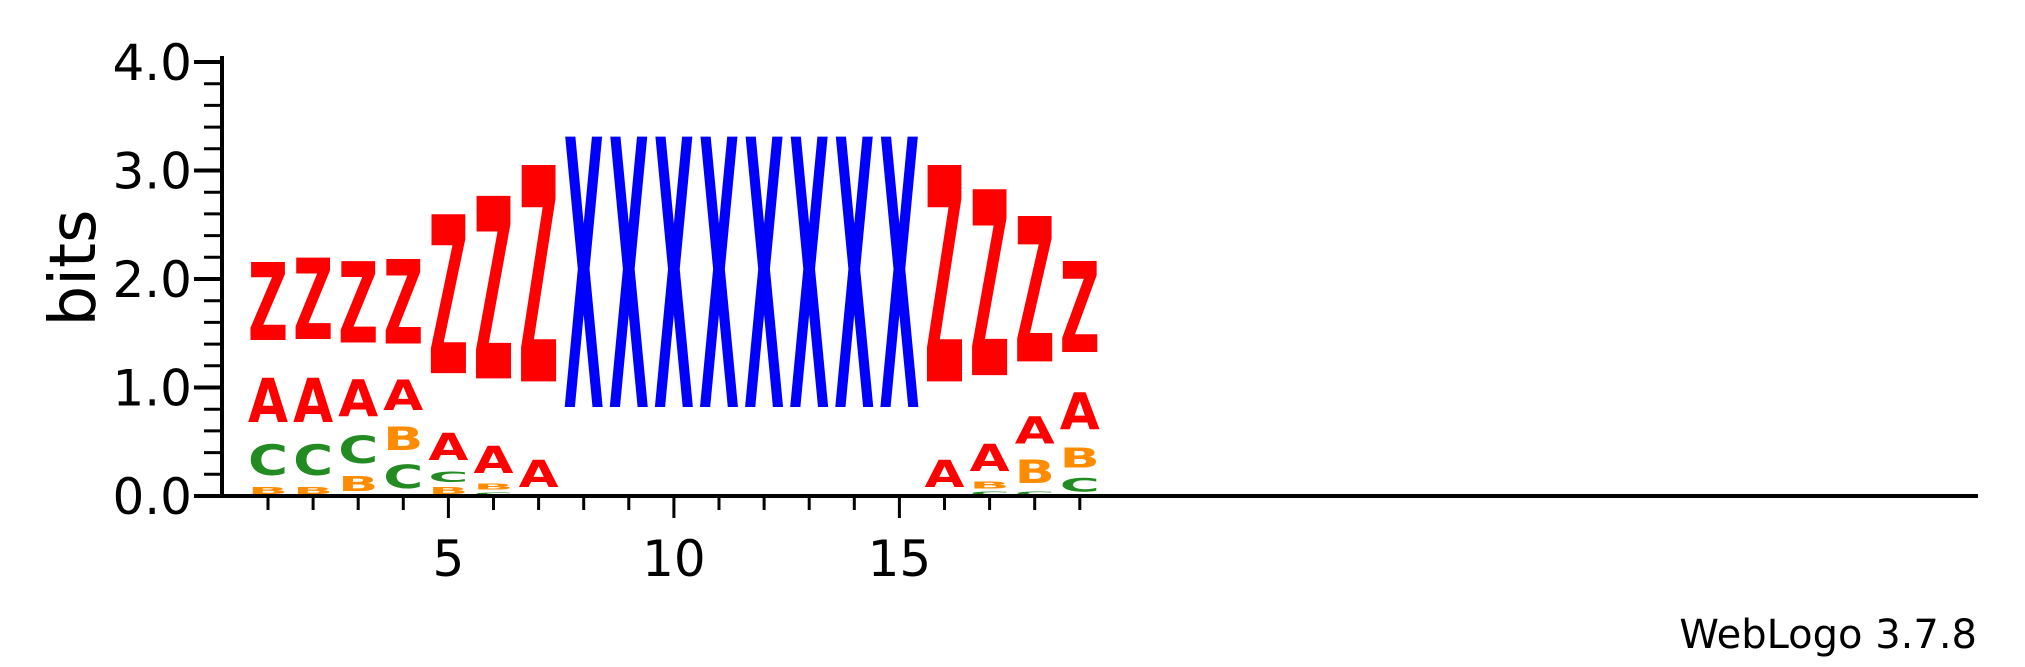 The image size is (2025, 667). What do you see at coordinates (152, 172) in the screenshot?
I see `y-tick-label: 3.0` at bounding box center [152, 172].